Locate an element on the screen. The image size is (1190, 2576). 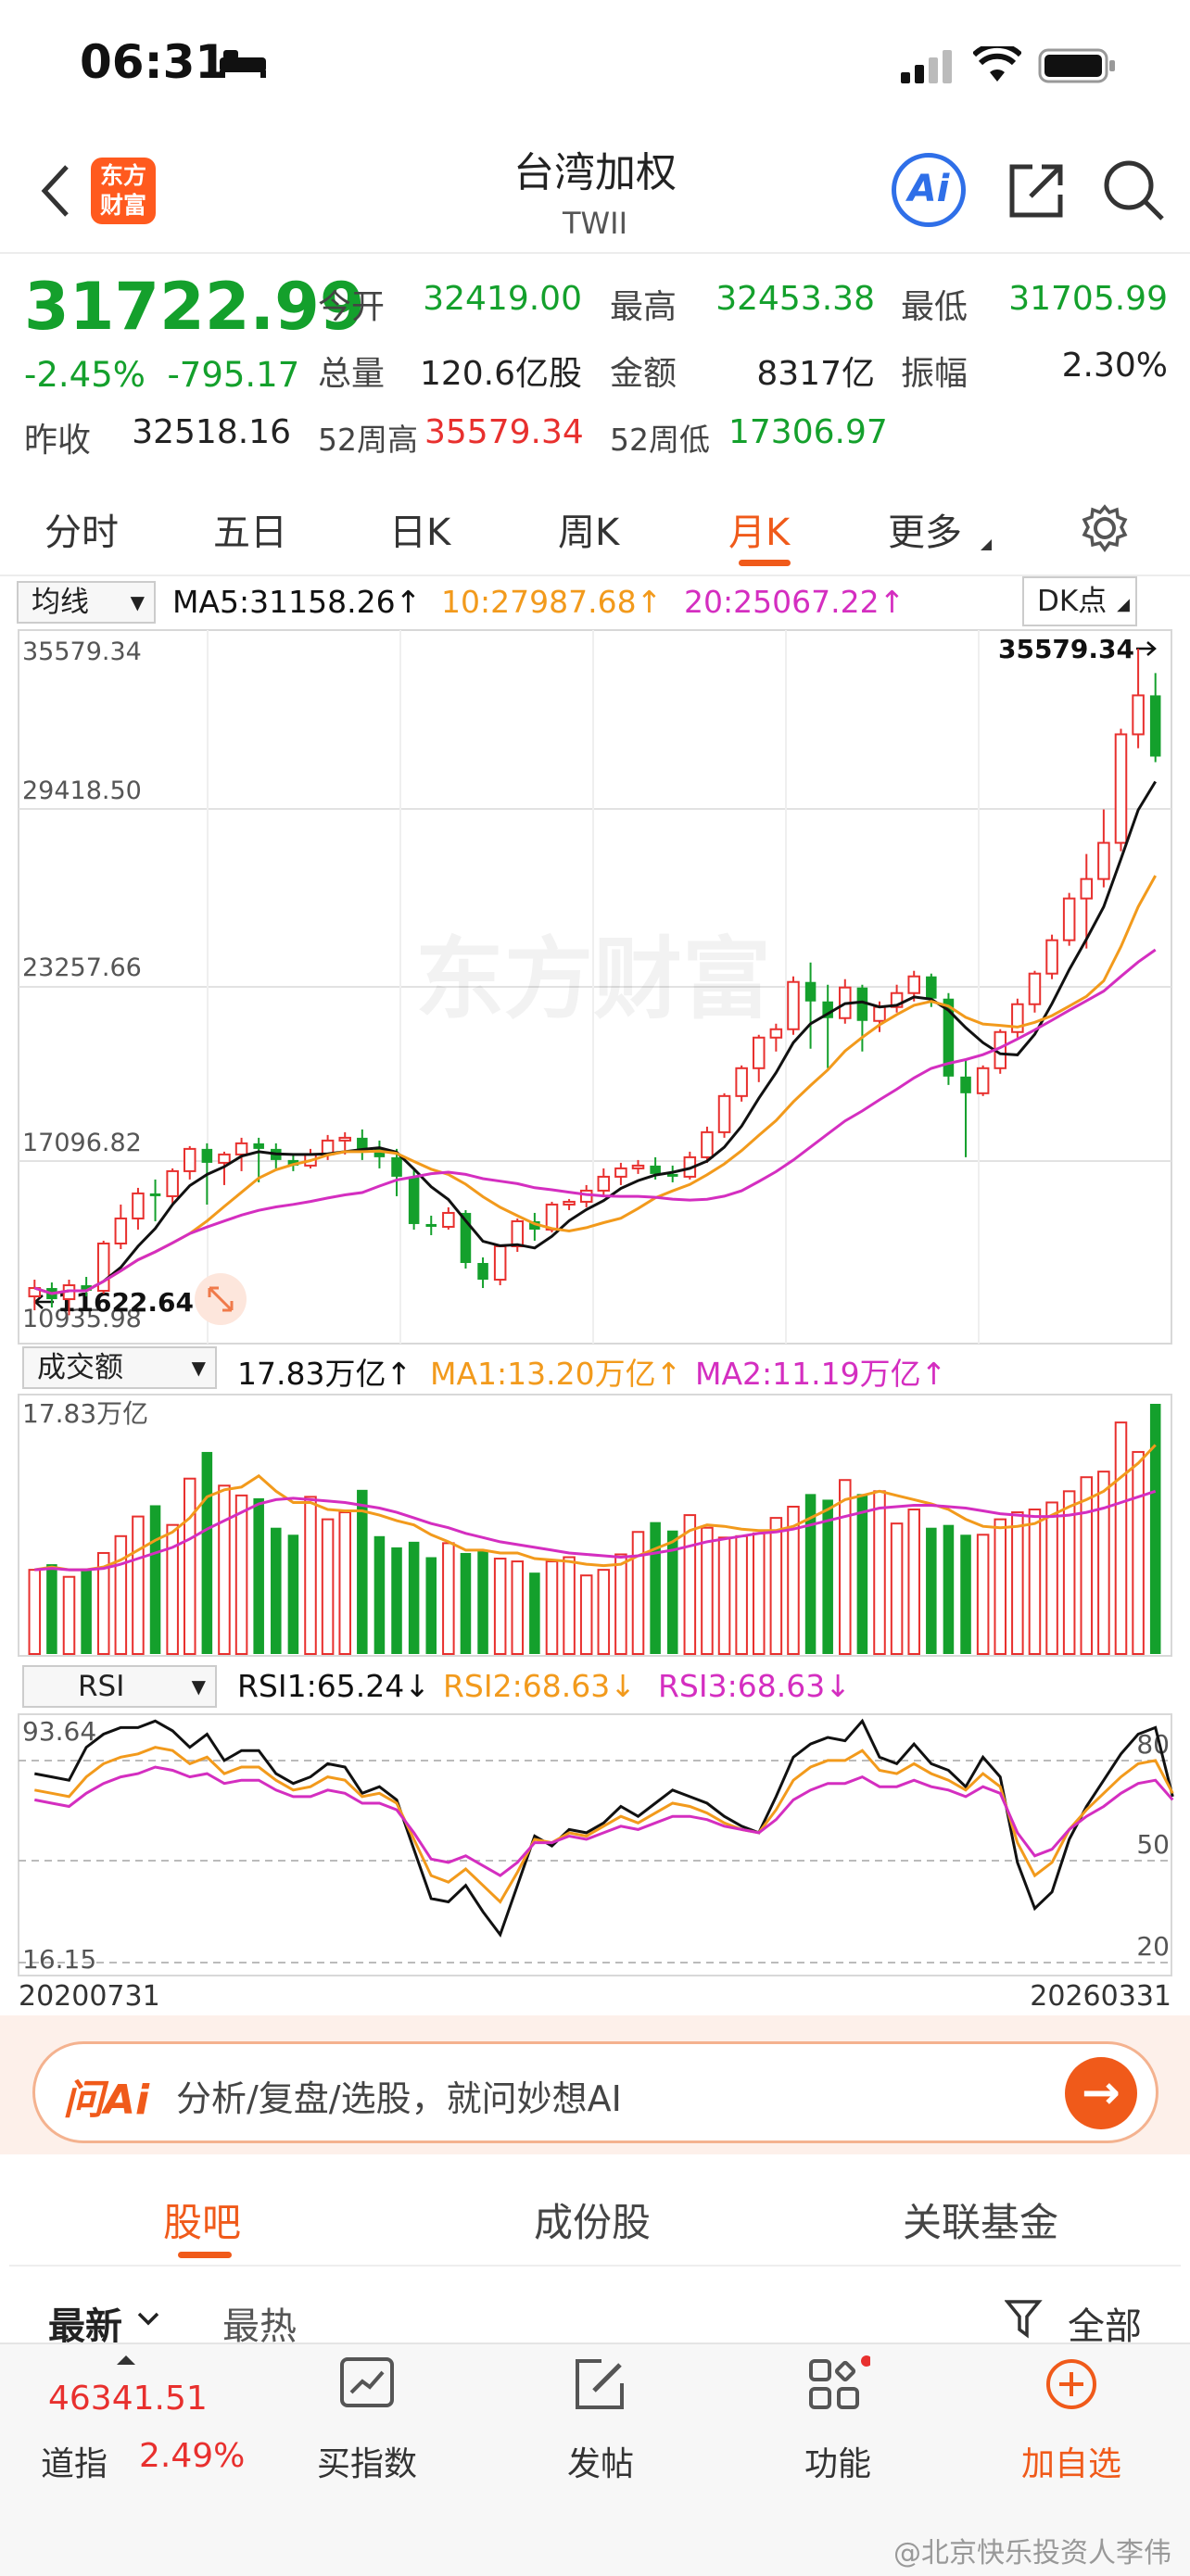
volume-ma2: MA2:11.19万亿↑ is located at coordinates (821, 1374).